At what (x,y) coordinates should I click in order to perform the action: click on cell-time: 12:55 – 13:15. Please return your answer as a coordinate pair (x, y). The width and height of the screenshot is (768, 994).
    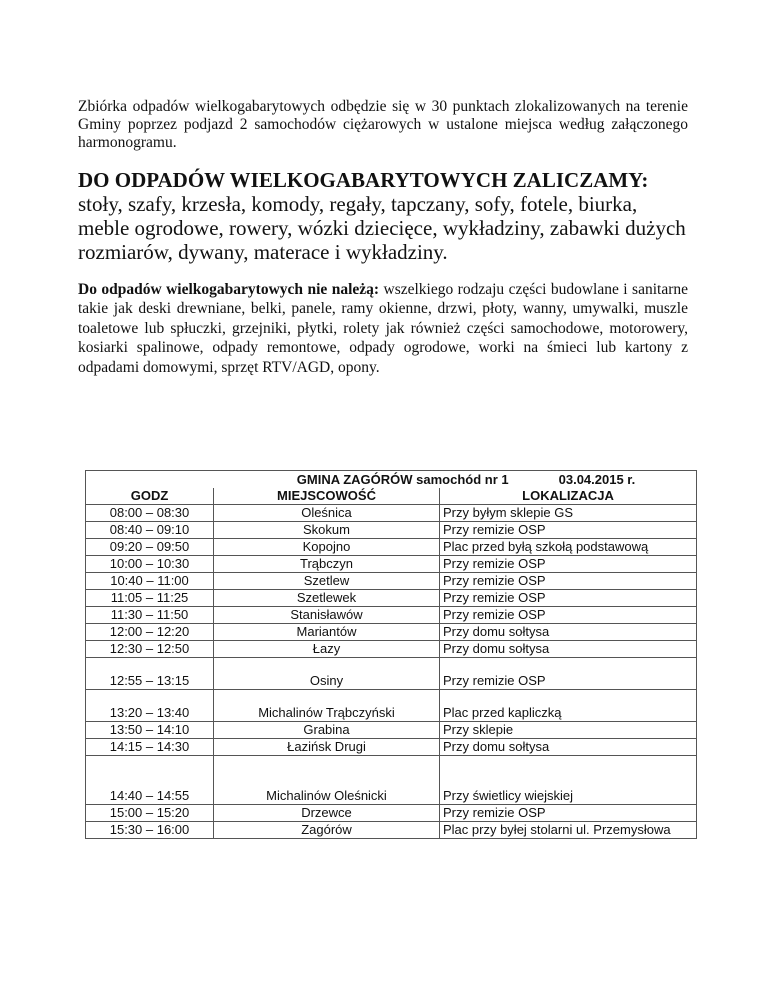
    Looking at the image, I should click on (149, 673).